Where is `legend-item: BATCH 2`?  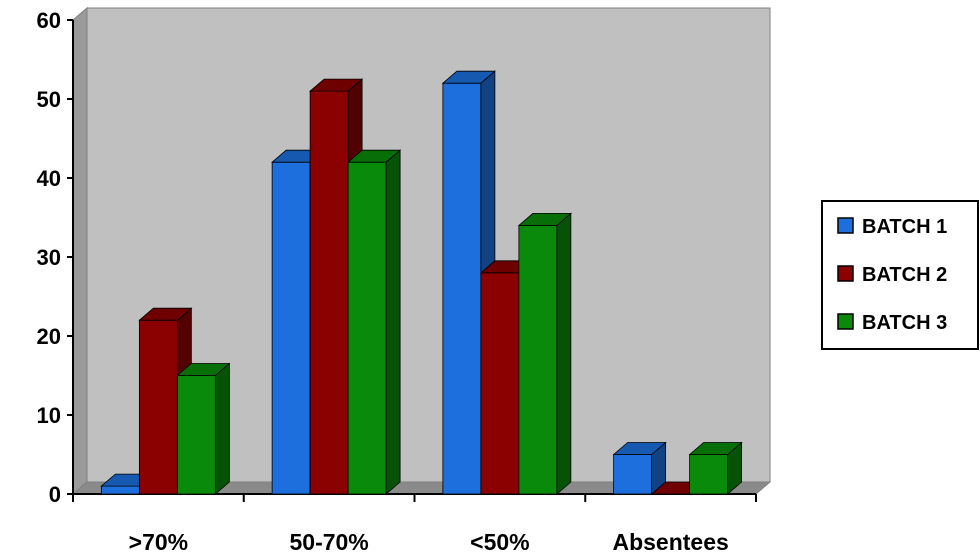 legend-item: BATCH 2 is located at coordinates (892, 275).